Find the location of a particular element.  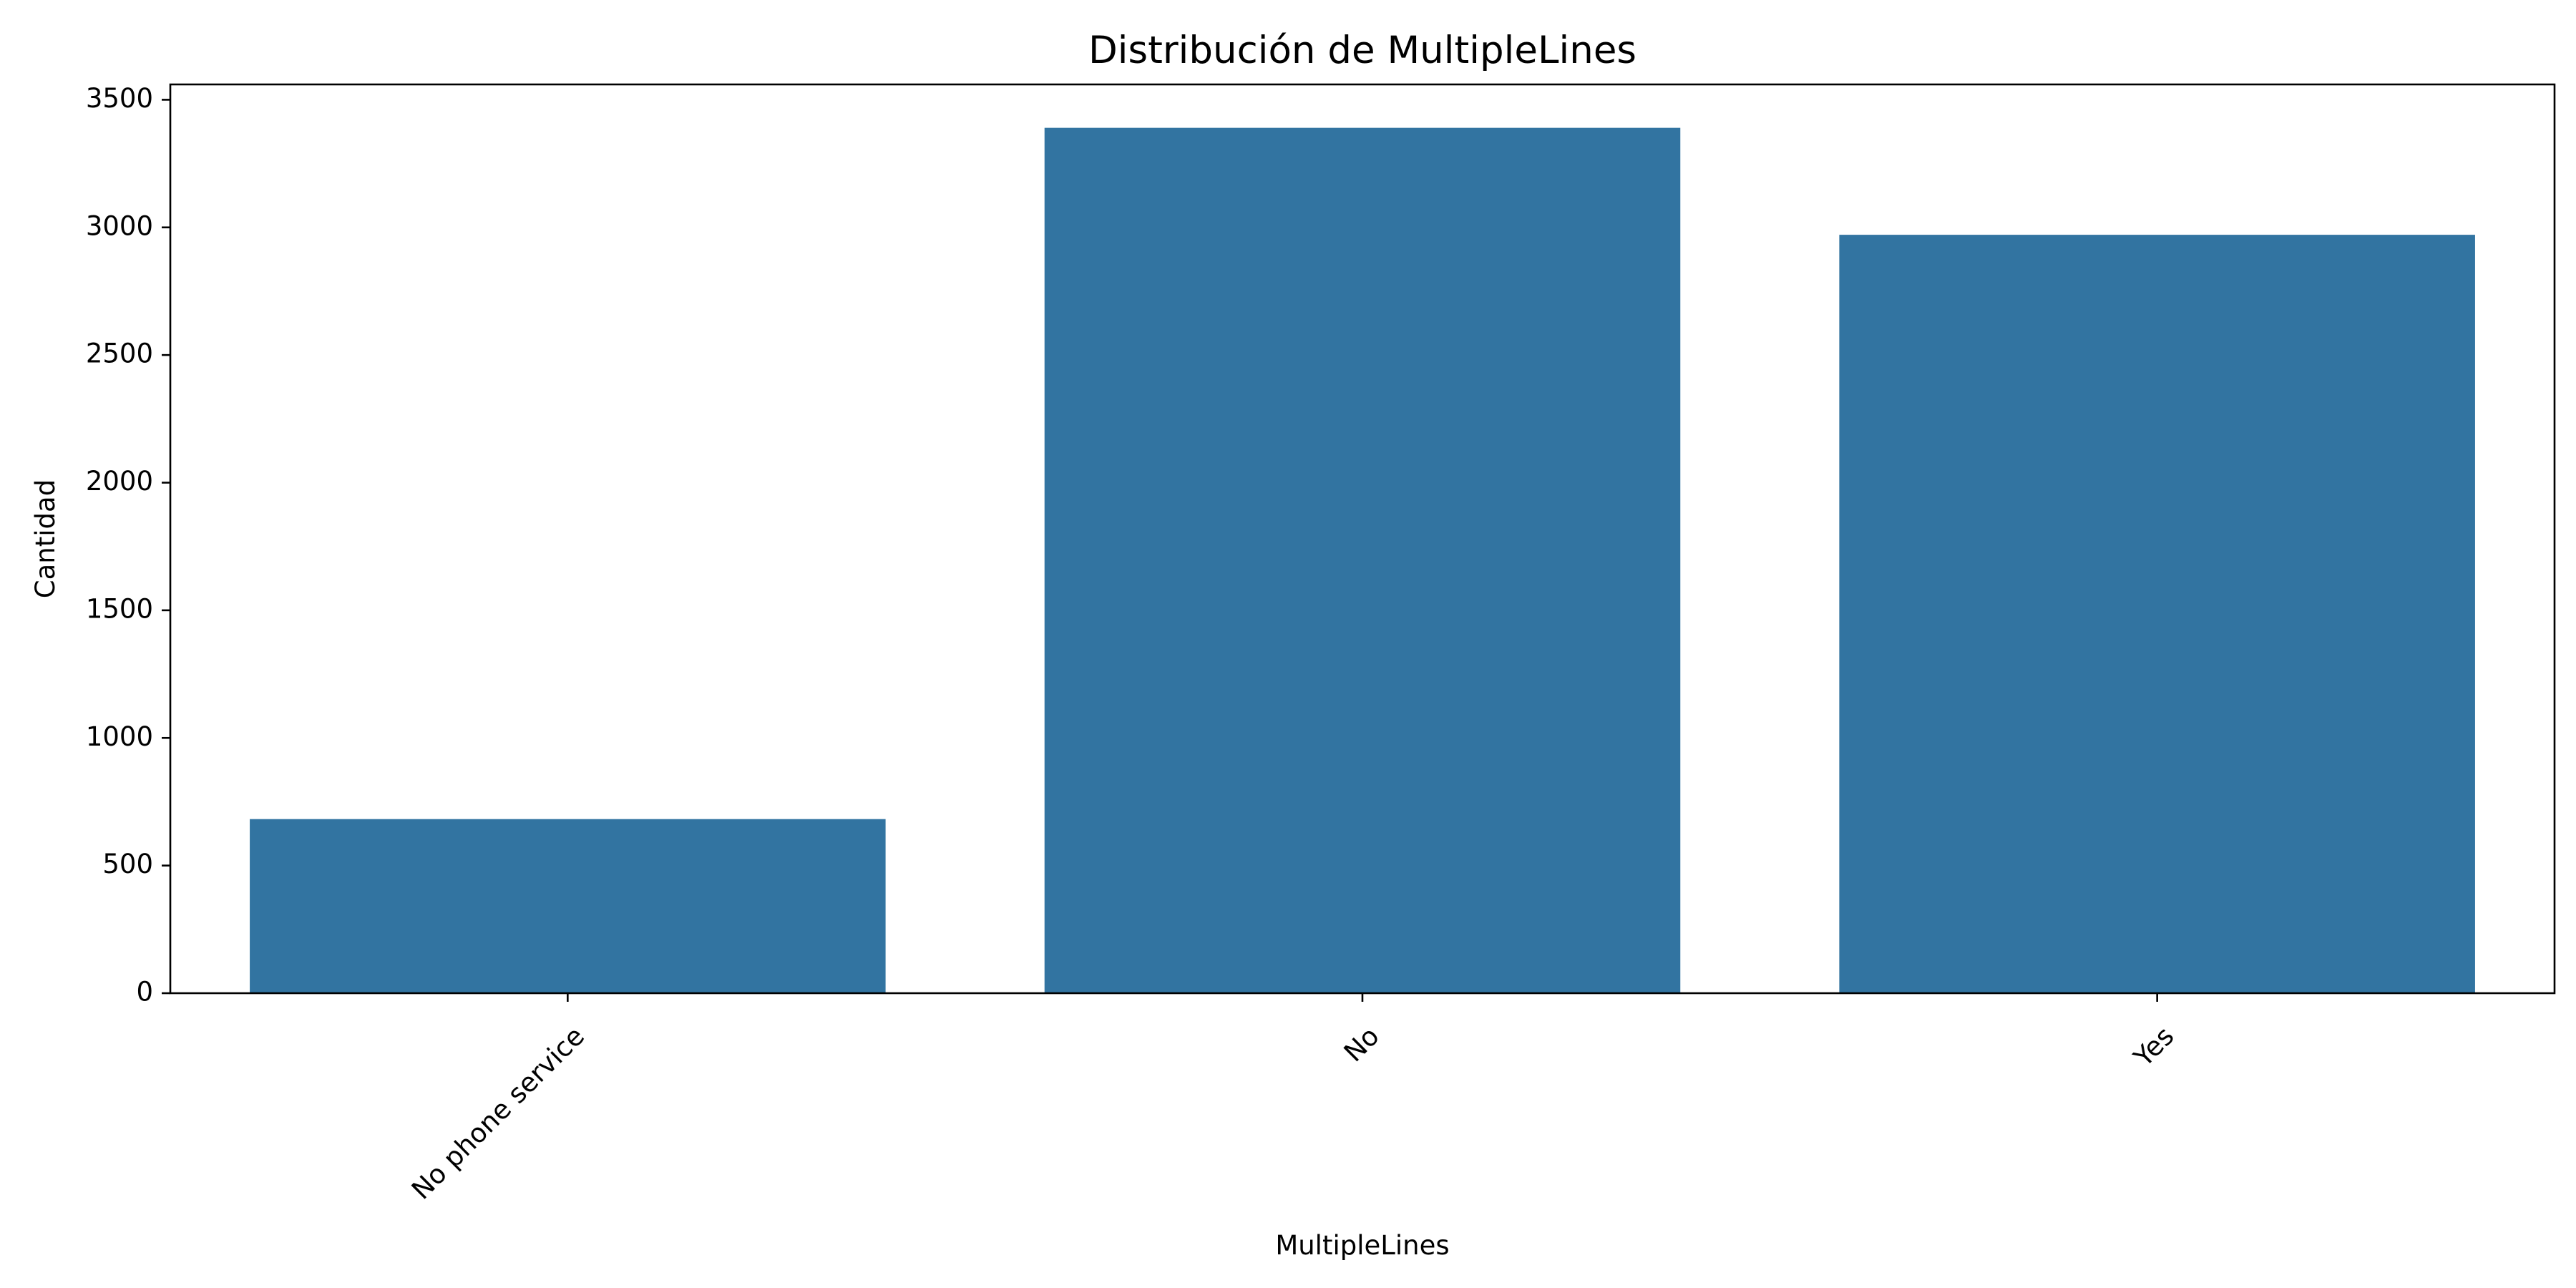

y-axis: 0 500 1000 1500 2000 2500 3000 3500 is located at coordinates (128, 545).